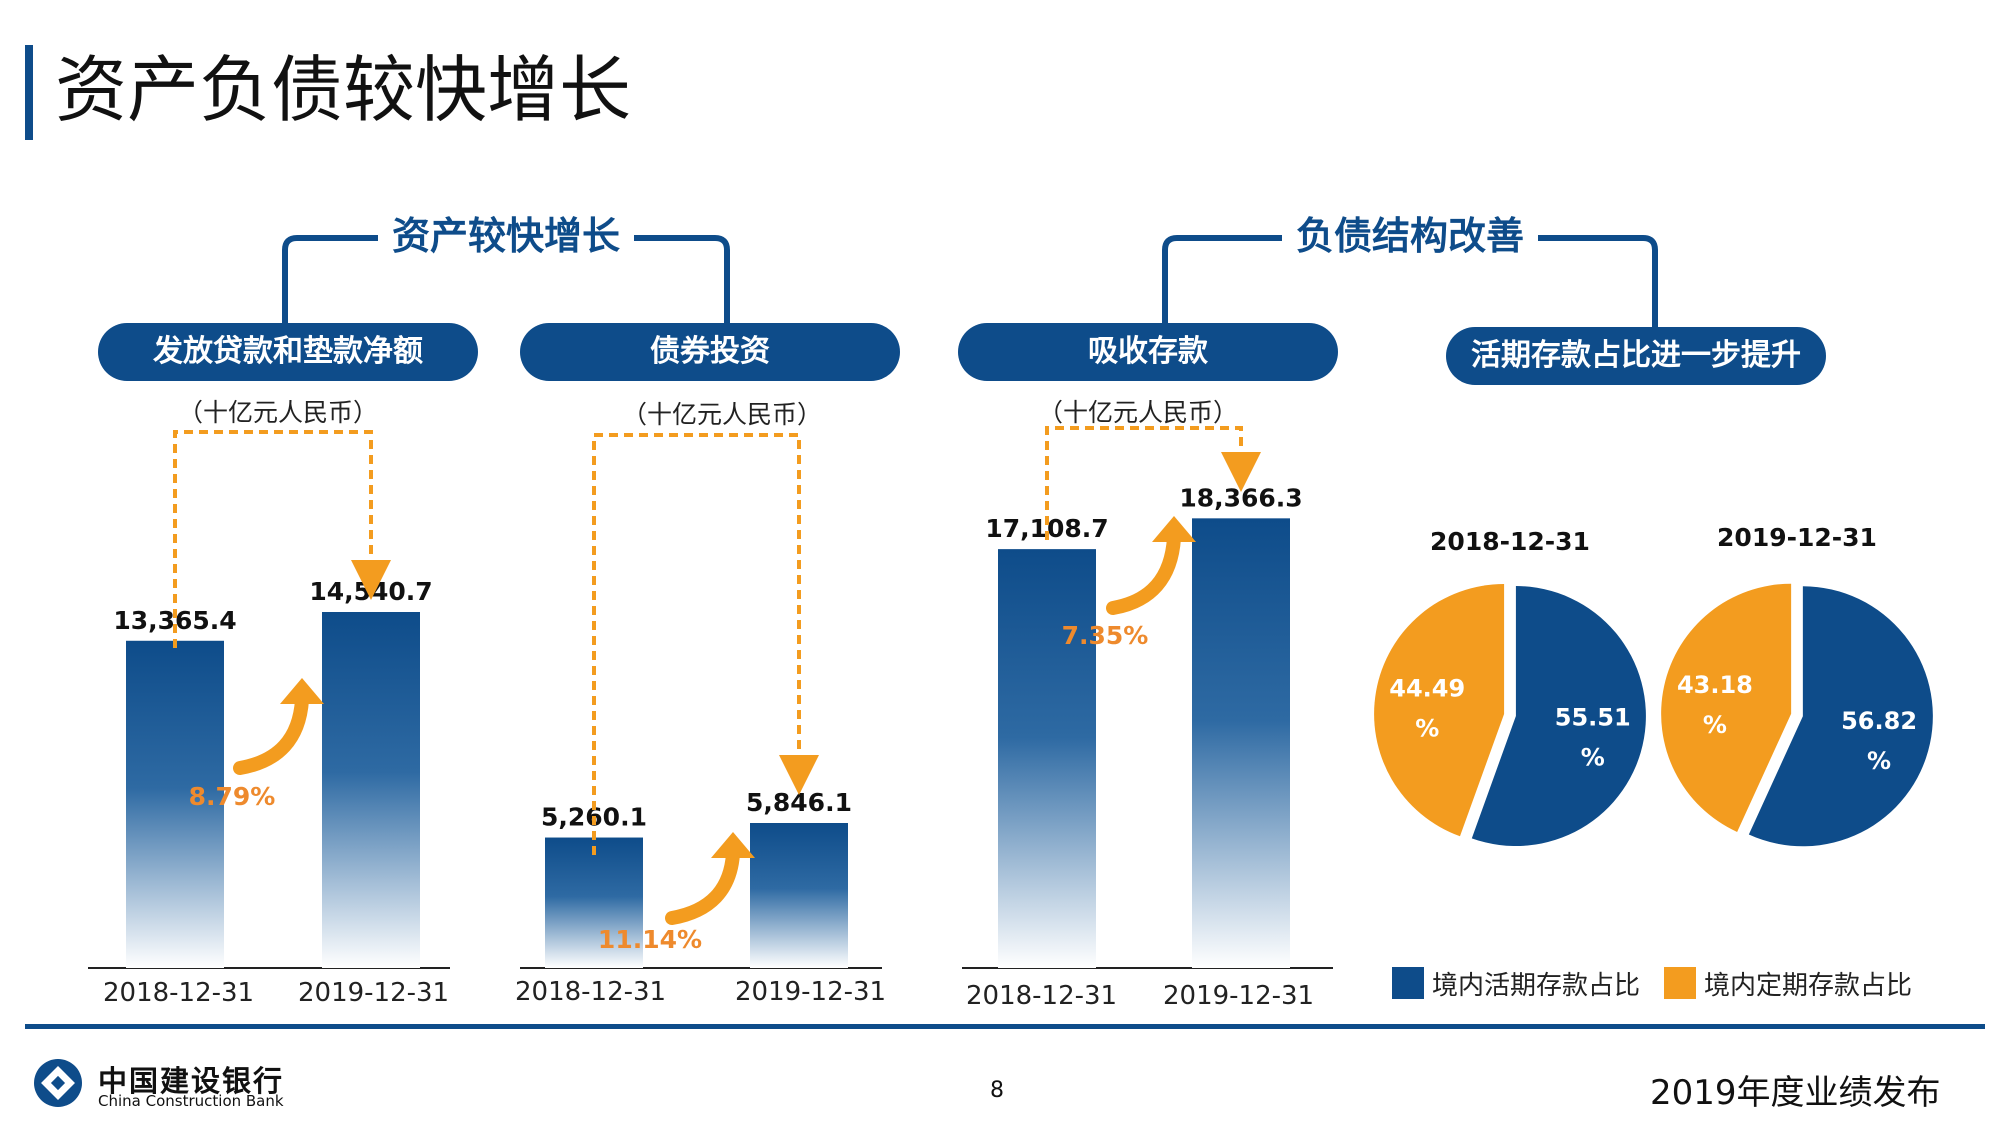  What do you see at coordinates (1797, 537) in the screenshot?
I see `pie-date-2019: 2019-12-31` at bounding box center [1797, 537].